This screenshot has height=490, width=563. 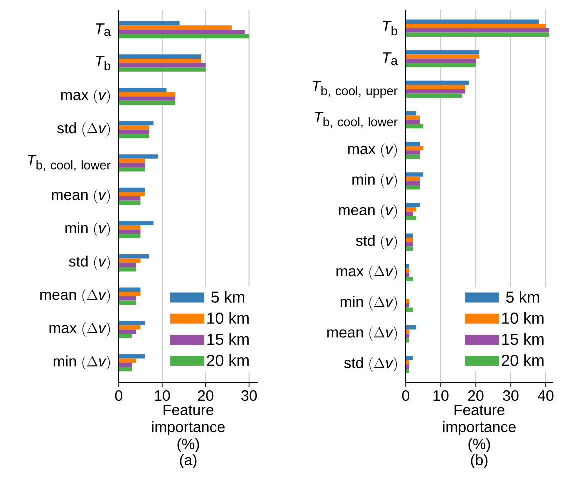 What do you see at coordinates (523, 297) in the screenshot?
I see `legend-label: 5 km` at bounding box center [523, 297].